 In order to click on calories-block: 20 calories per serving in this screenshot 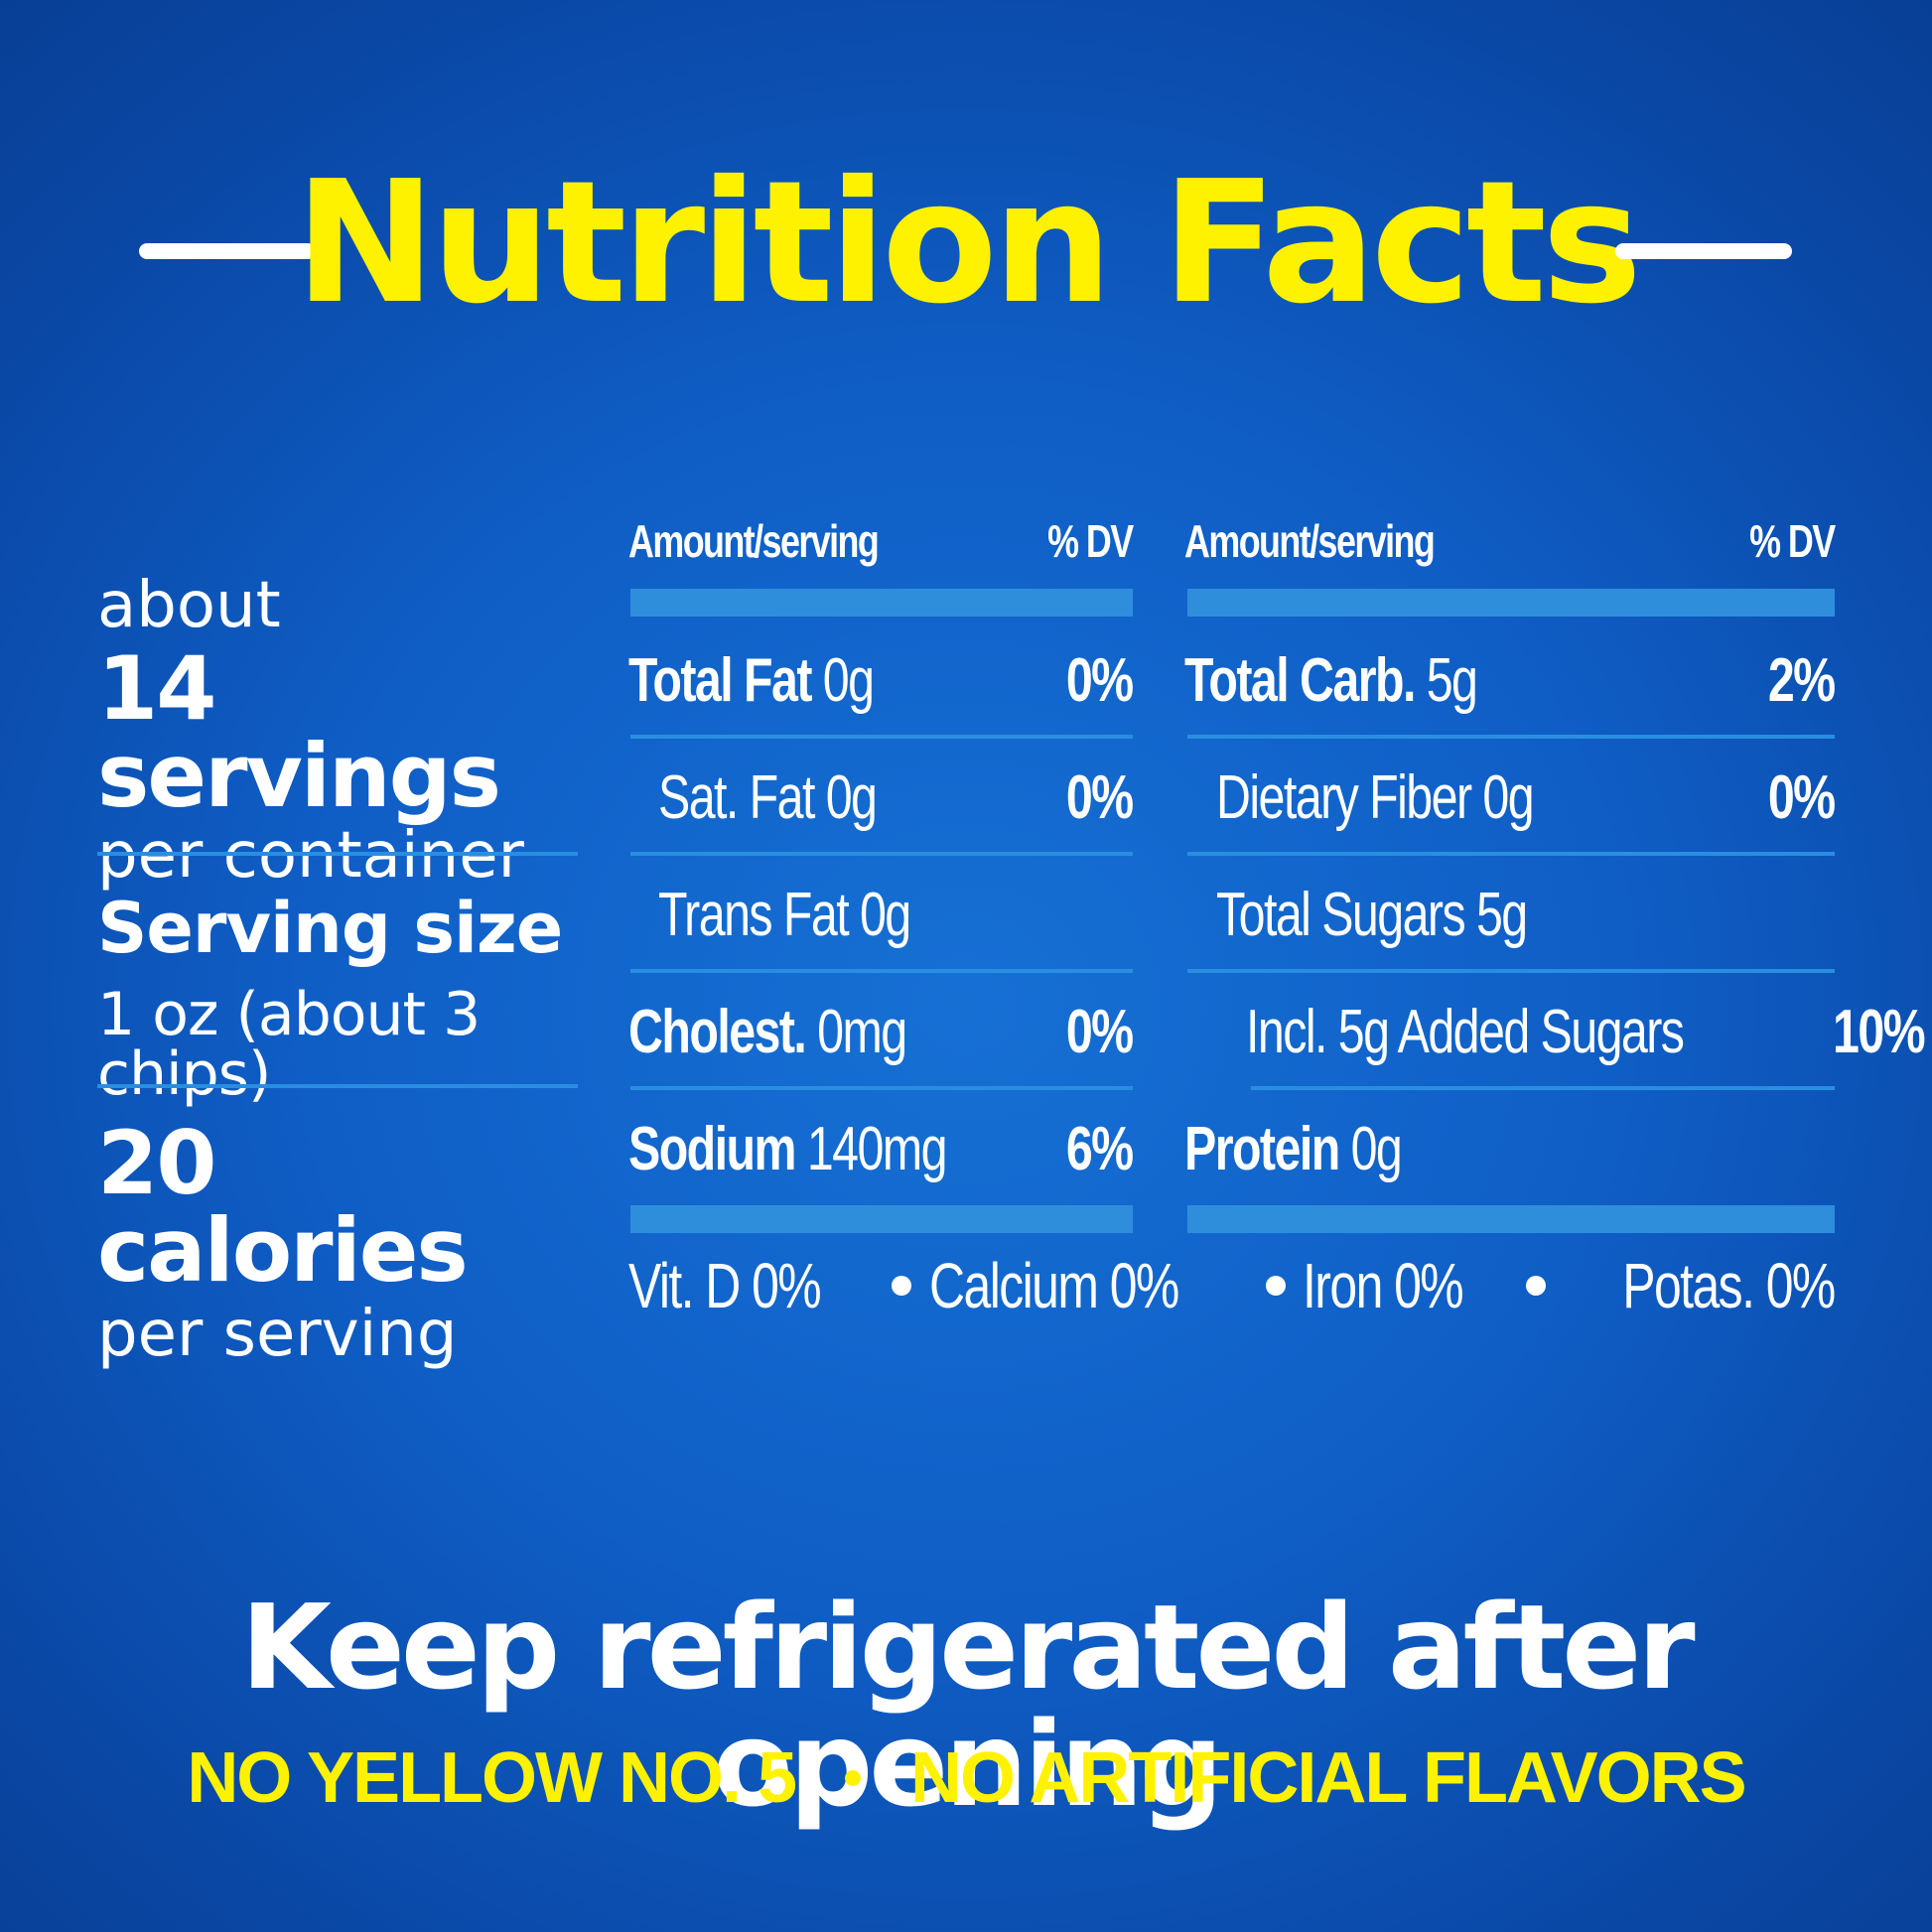, I will do `click(346, 1241)`.